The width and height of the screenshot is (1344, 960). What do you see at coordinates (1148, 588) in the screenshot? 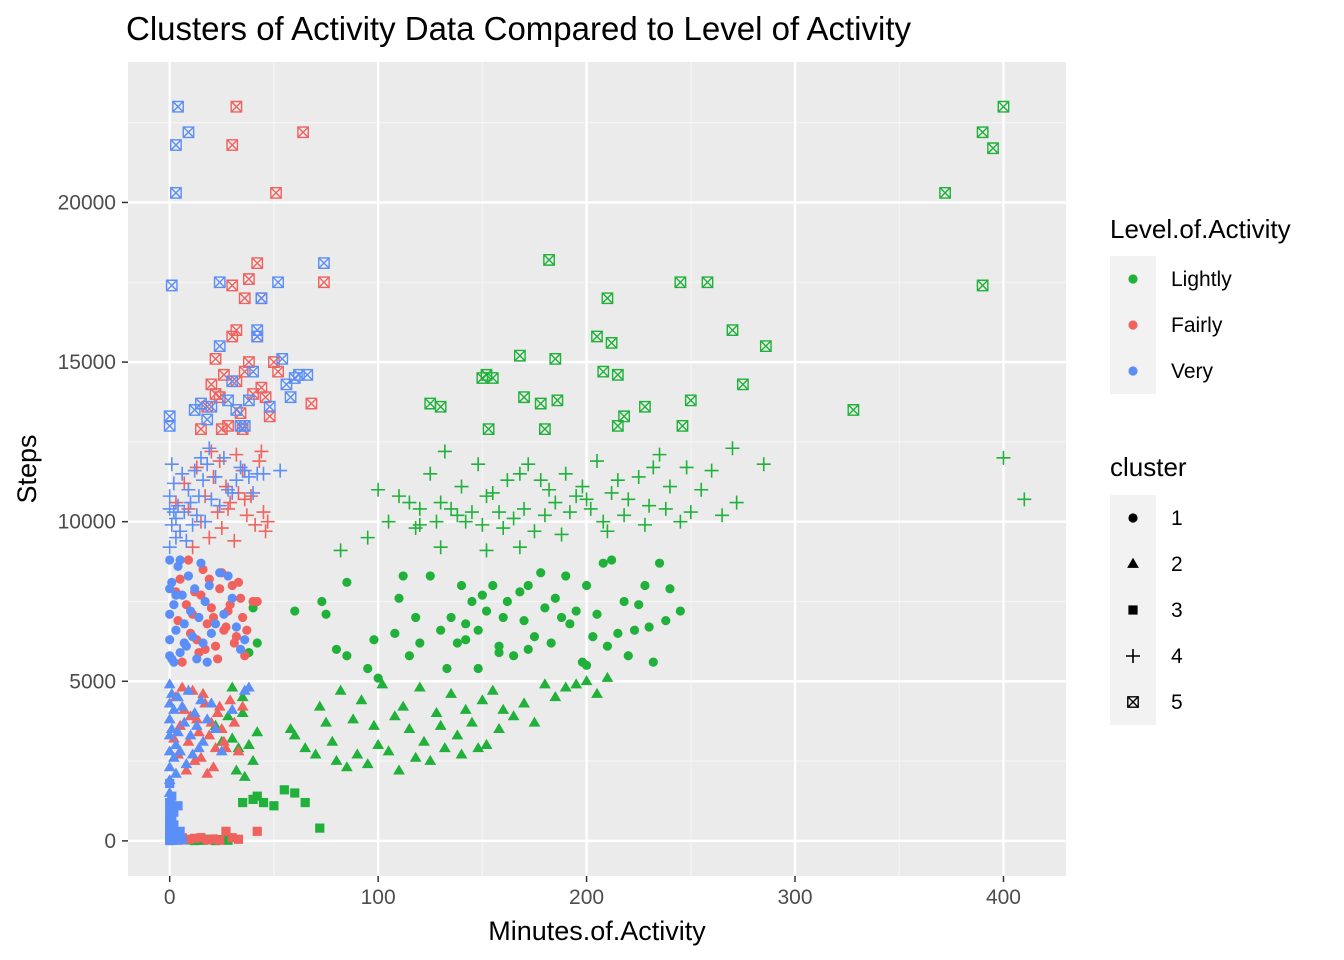
I see `legend-cluster: cluster 1 2 3 4 5` at bounding box center [1148, 588].